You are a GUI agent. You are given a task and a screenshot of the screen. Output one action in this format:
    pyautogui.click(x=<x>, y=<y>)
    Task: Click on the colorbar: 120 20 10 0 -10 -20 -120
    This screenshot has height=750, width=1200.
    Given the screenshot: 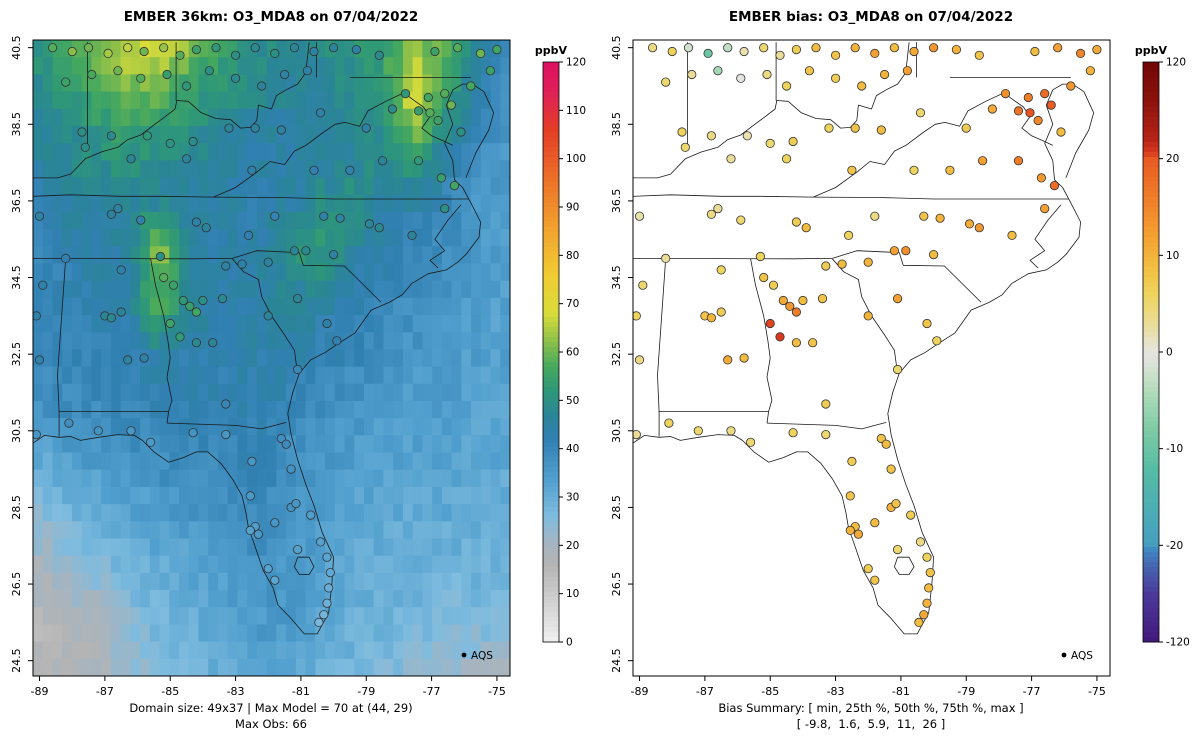 What is the action you would take?
    pyautogui.click(x=1166, y=353)
    